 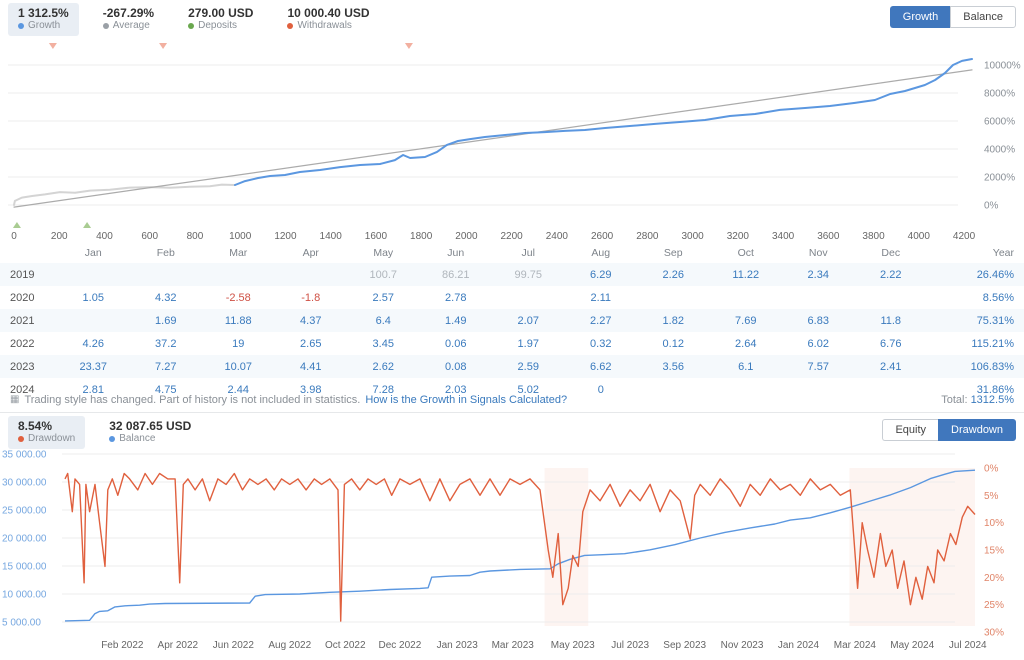 I want to click on x-tick: 4200, so click(x=964, y=236).